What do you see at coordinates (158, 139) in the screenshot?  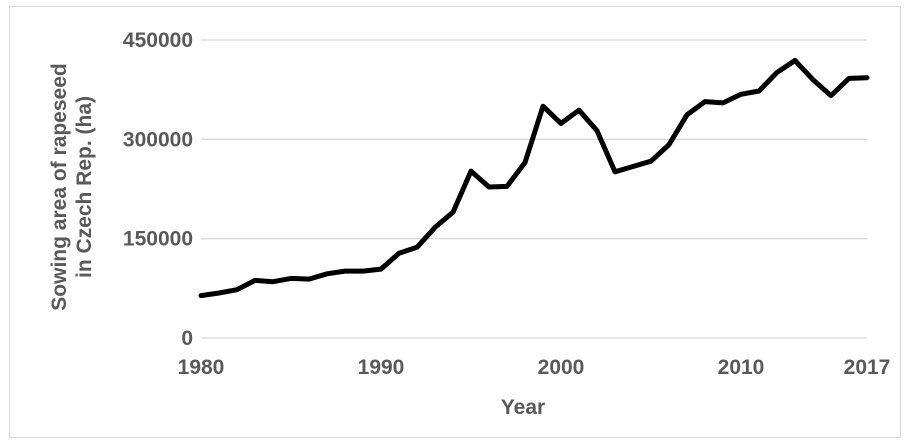 I see `y-tick-label: 300000` at bounding box center [158, 139].